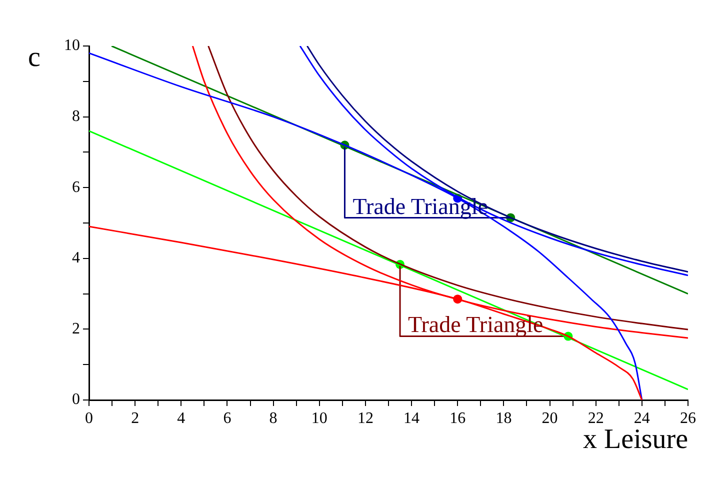  I want to click on y-tick-label: 2, so click(76, 329).